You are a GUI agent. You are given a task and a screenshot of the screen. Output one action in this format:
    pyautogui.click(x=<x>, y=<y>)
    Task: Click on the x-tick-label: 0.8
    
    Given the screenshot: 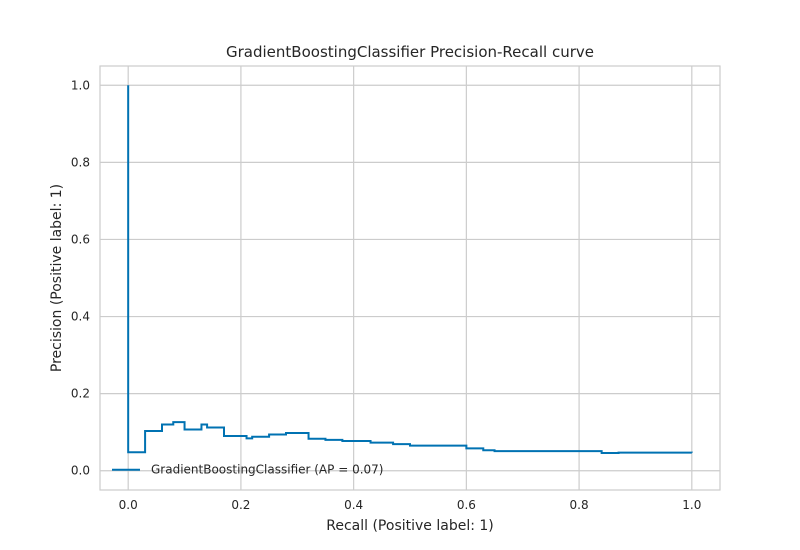 What is the action you would take?
    pyautogui.click(x=579, y=505)
    